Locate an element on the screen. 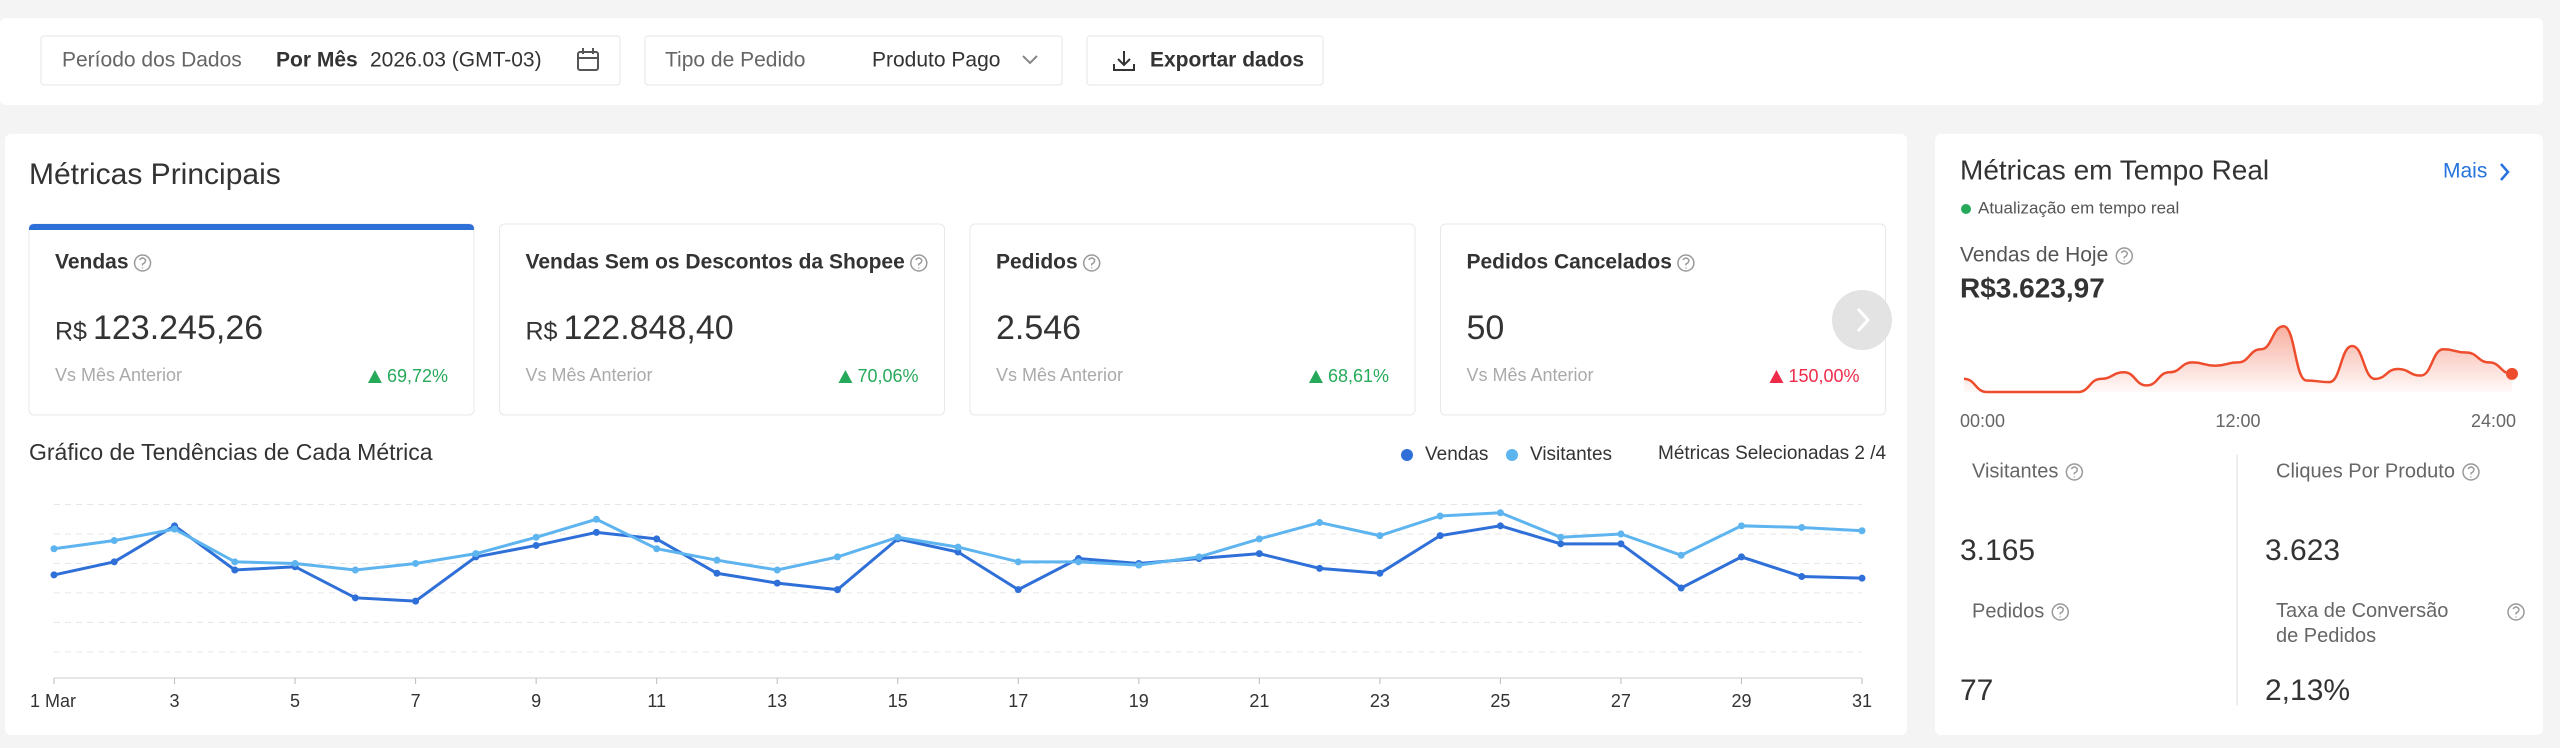 The image size is (2560, 748). export-button is located at coordinates (1205, 60).